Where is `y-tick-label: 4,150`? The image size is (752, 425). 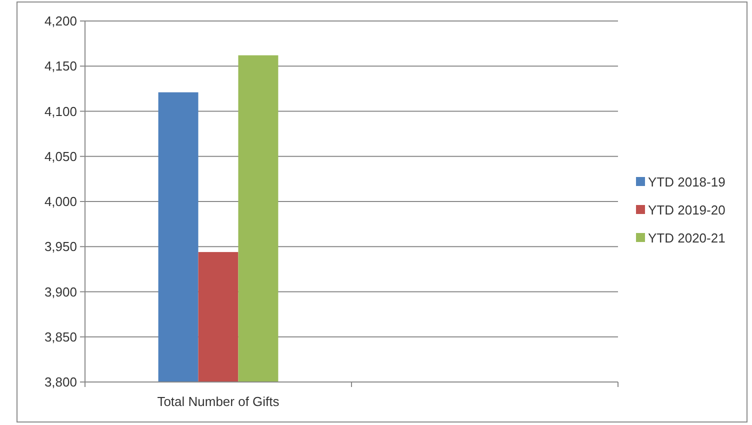 y-tick-label: 4,150 is located at coordinates (60, 66).